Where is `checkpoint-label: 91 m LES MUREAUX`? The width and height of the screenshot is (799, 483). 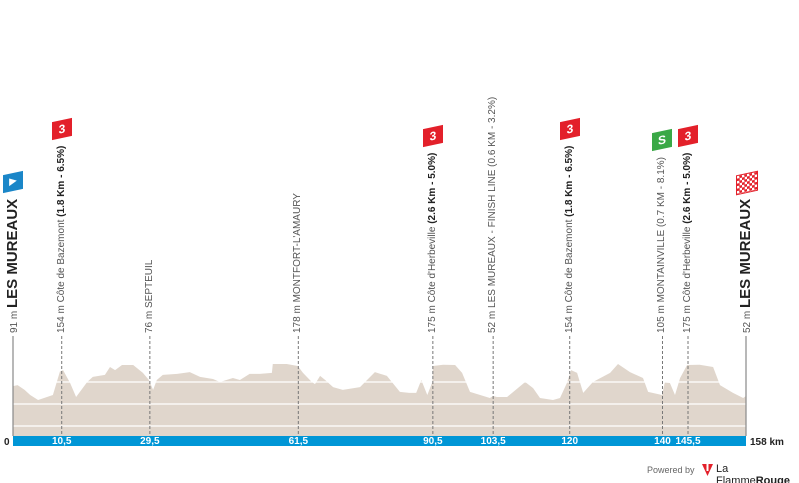
checkpoint-label: 91 m LES MUREAUX is located at coordinates (13, 266).